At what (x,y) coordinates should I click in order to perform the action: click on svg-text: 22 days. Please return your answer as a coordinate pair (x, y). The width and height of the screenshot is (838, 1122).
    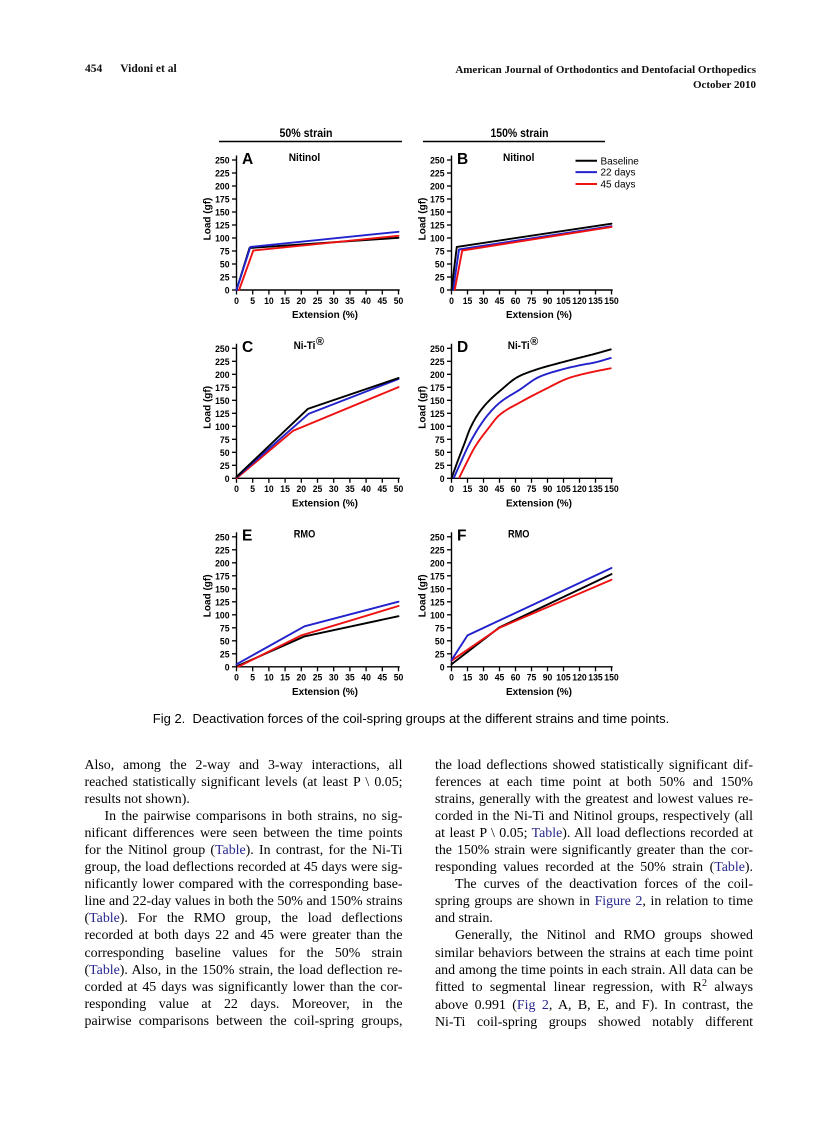
    Looking at the image, I should click on (618, 173).